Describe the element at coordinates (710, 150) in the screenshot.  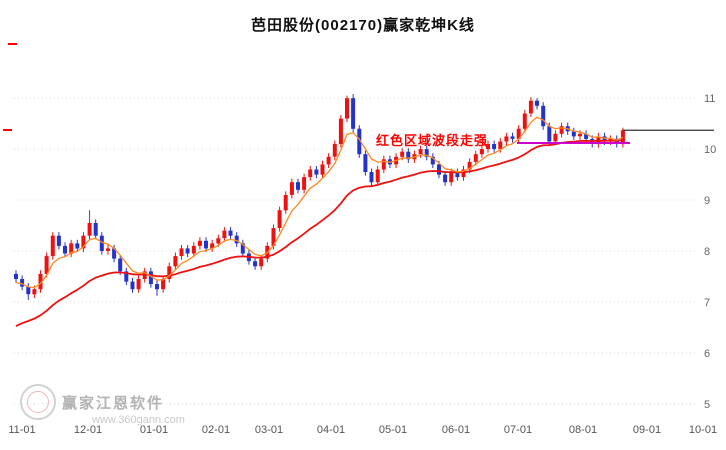
I see `svg-text: 10` at that location.